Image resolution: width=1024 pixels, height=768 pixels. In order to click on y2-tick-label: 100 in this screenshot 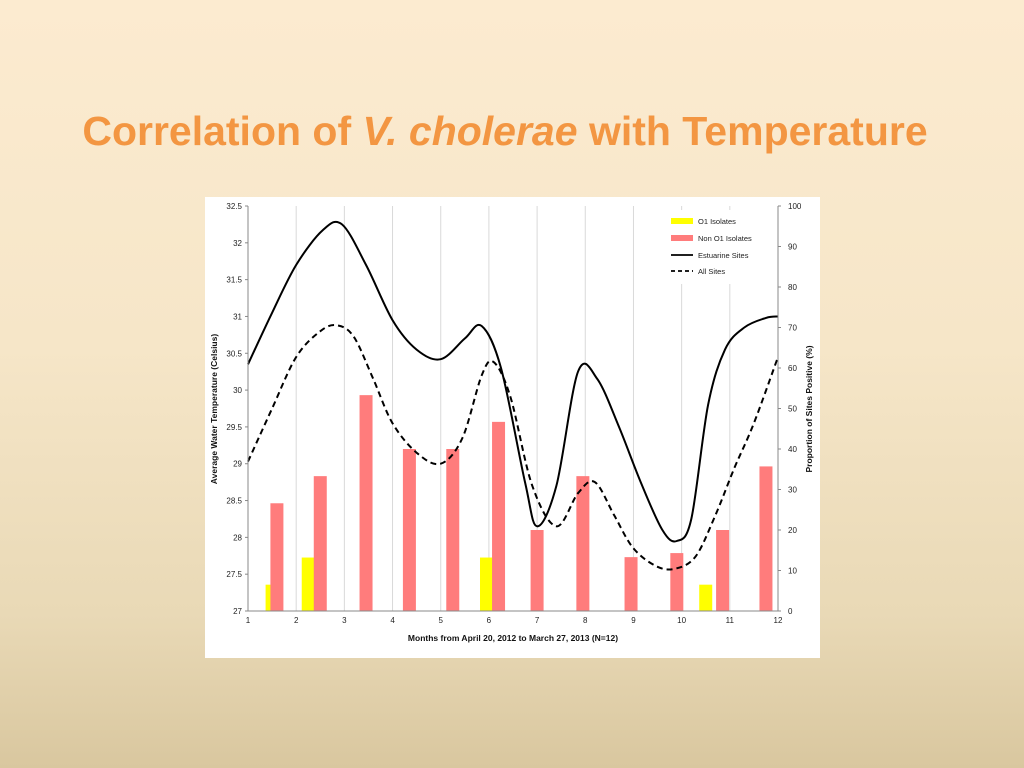, I will do `click(795, 206)`.